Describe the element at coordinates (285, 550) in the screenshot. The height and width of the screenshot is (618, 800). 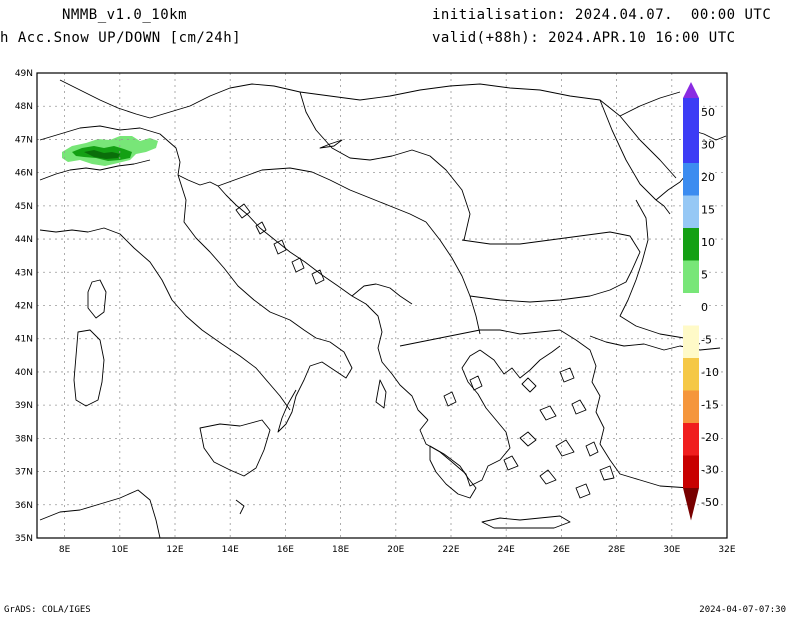
I see `lon-tick-label: 16E` at that location.